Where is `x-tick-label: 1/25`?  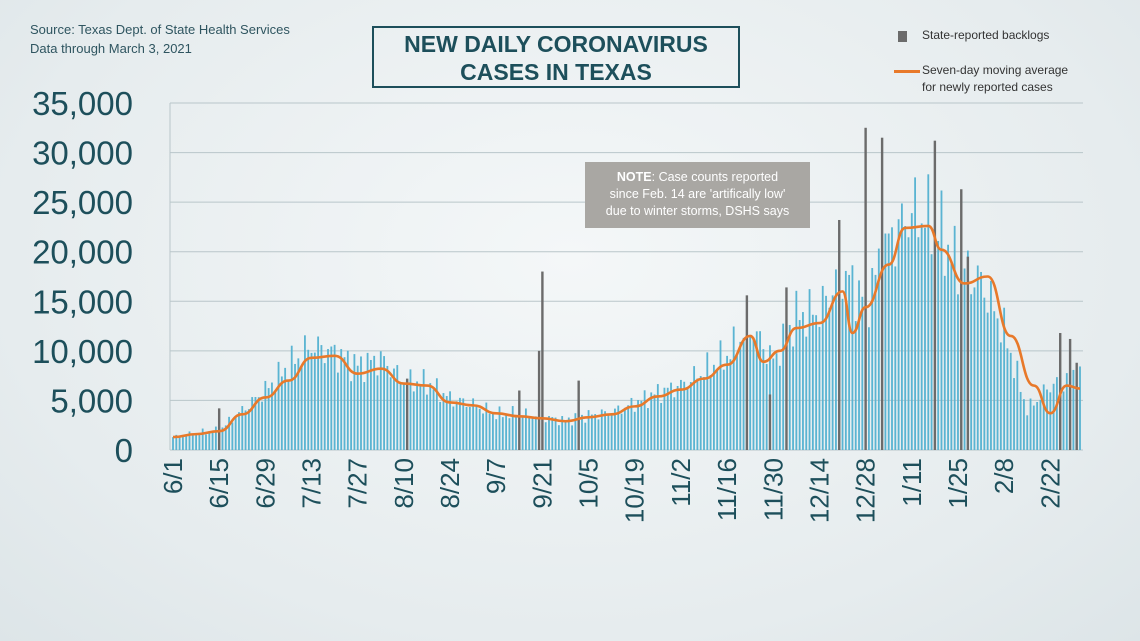 x-tick-label: 1/25 is located at coordinates (958, 483).